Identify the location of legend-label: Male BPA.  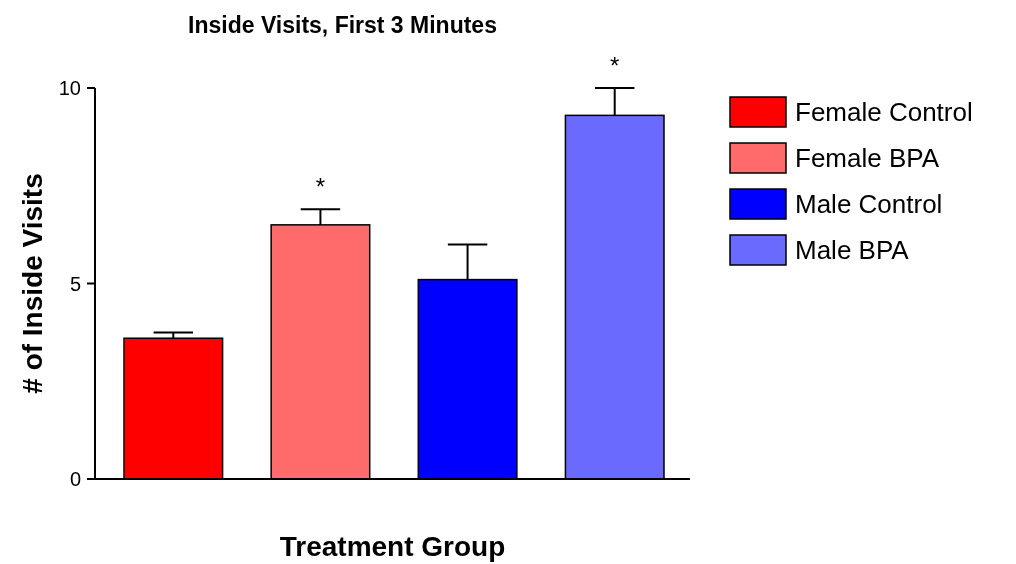
(852, 250).